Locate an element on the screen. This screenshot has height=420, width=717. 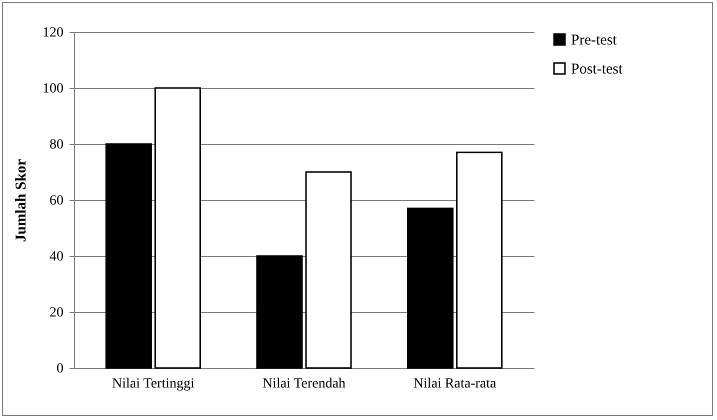
y-tick-label: 0 is located at coordinates (60, 369).